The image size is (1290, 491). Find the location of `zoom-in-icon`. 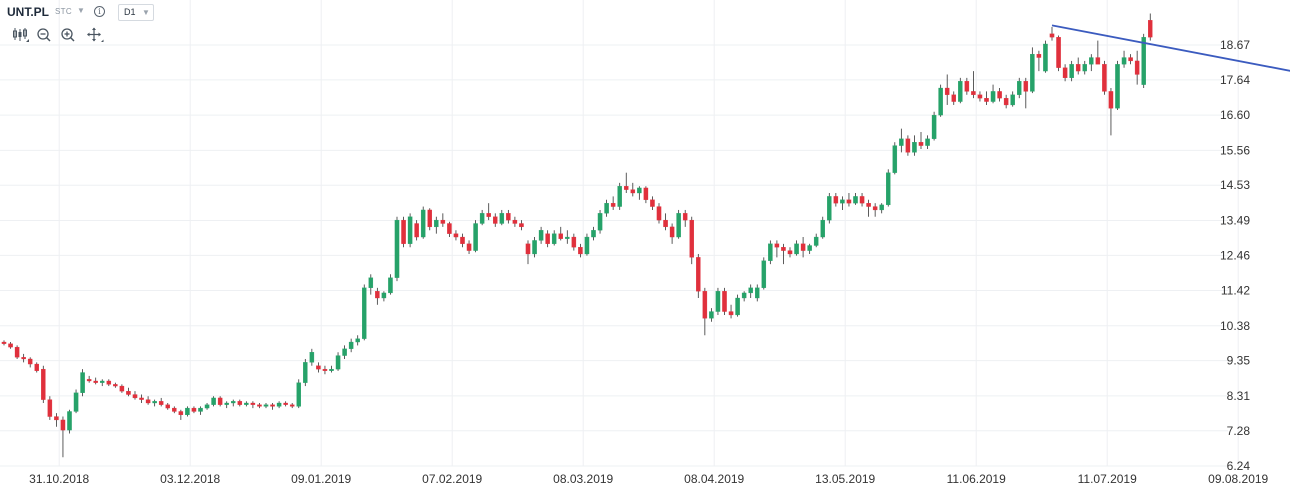

zoom-in-icon is located at coordinates (69, 35).